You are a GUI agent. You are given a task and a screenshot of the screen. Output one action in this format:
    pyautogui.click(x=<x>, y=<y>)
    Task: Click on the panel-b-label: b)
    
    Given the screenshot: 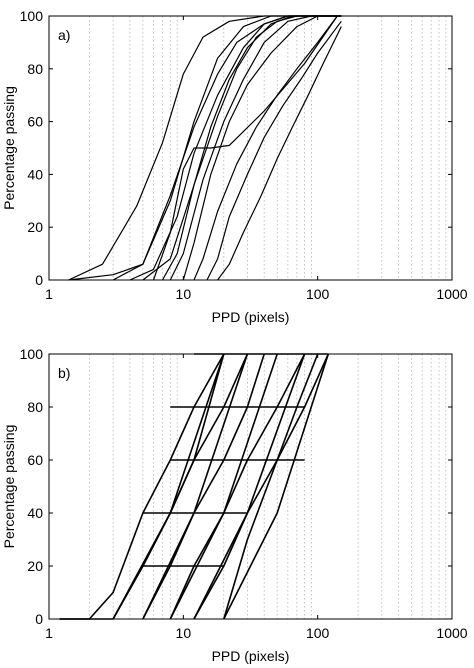 What is the action you would take?
    pyautogui.click(x=64, y=373)
    